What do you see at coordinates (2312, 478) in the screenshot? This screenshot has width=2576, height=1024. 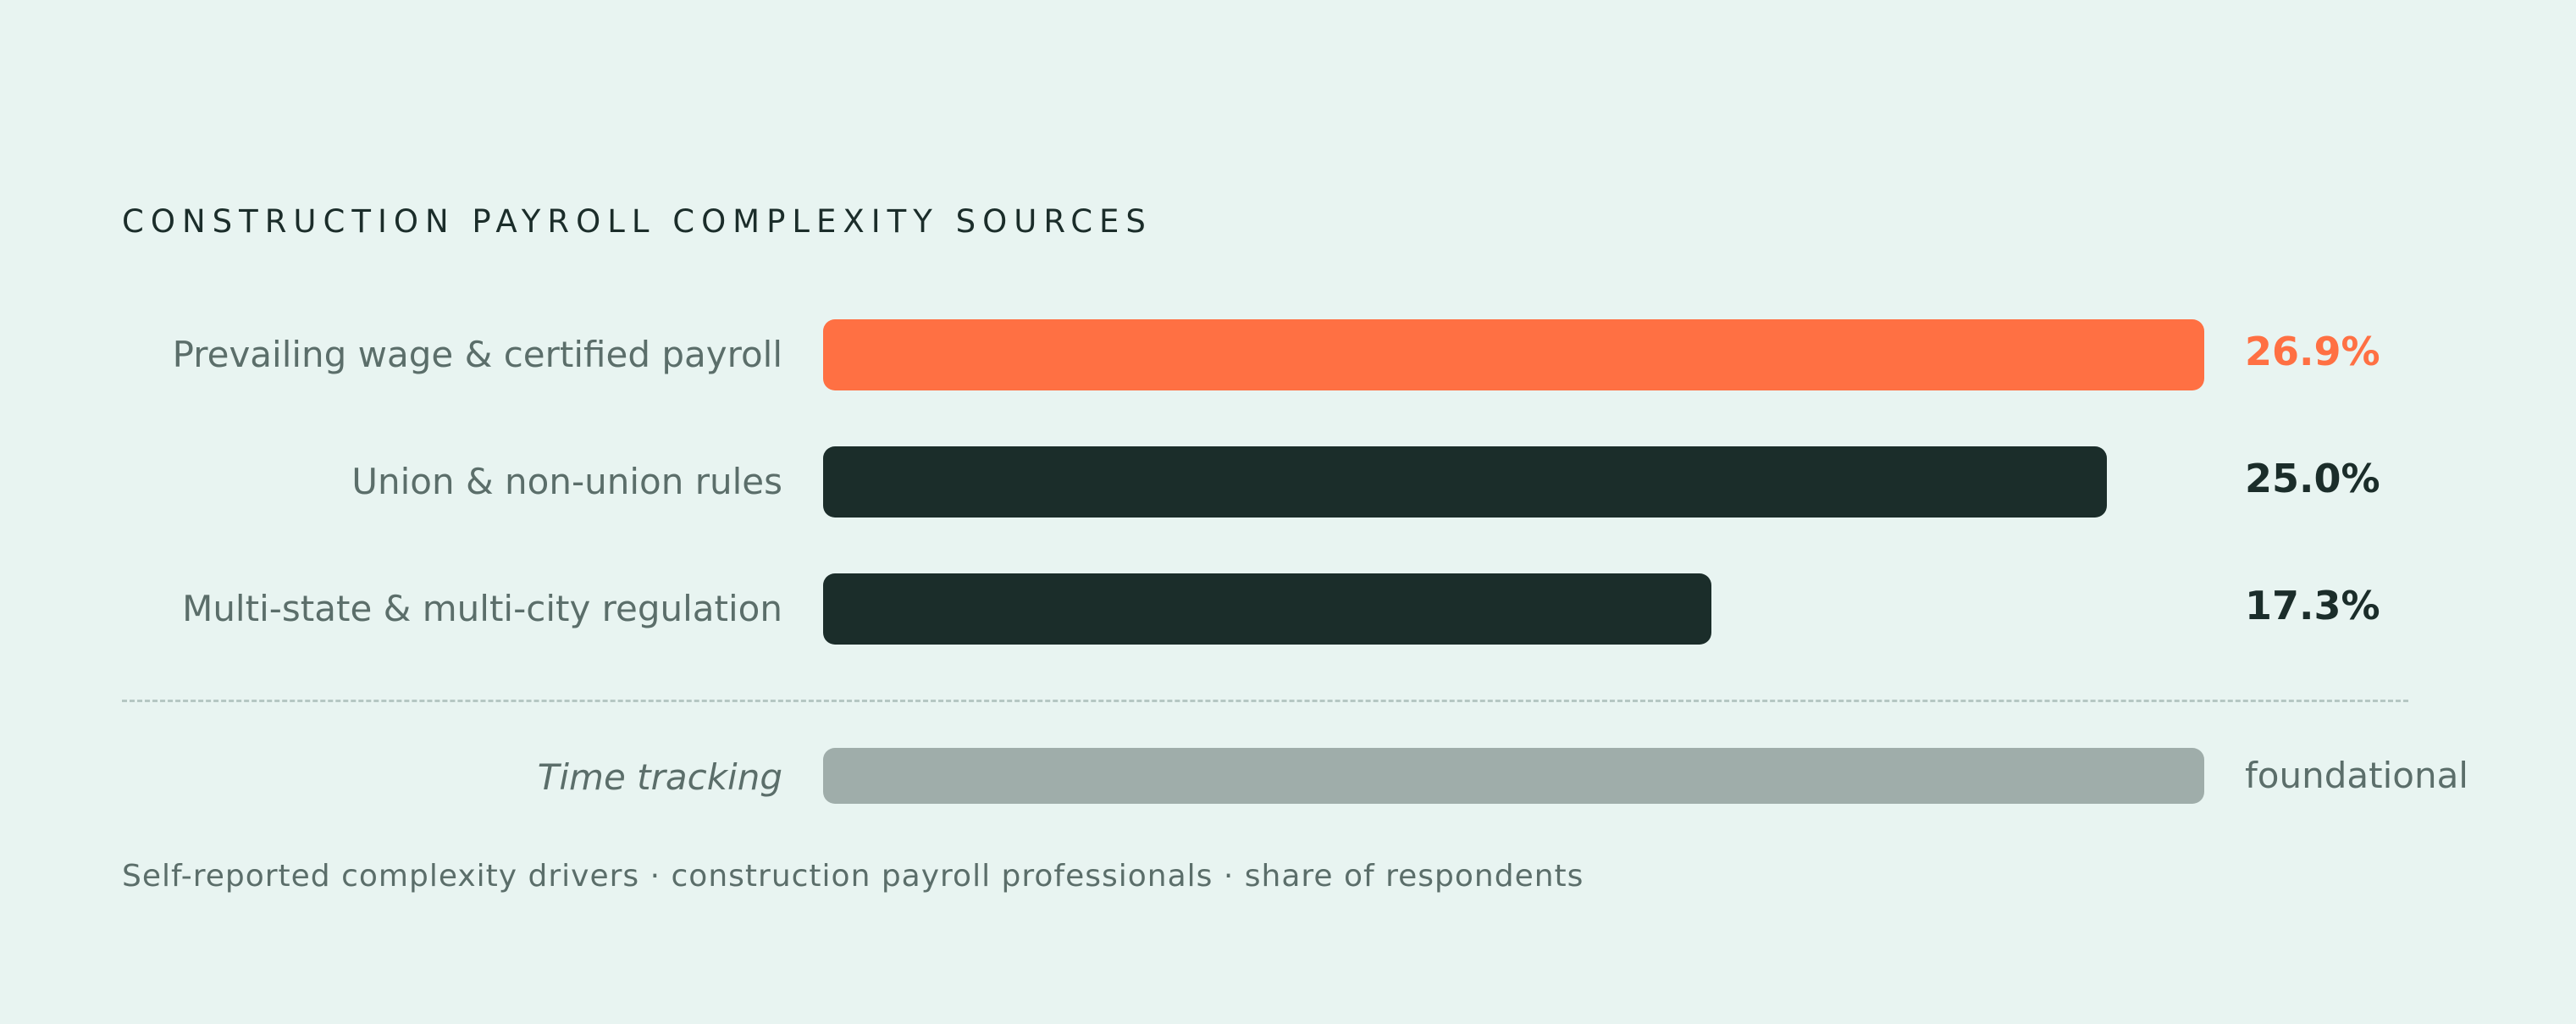 I see `value-label: 25.0%` at bounding box center [2312, 478].